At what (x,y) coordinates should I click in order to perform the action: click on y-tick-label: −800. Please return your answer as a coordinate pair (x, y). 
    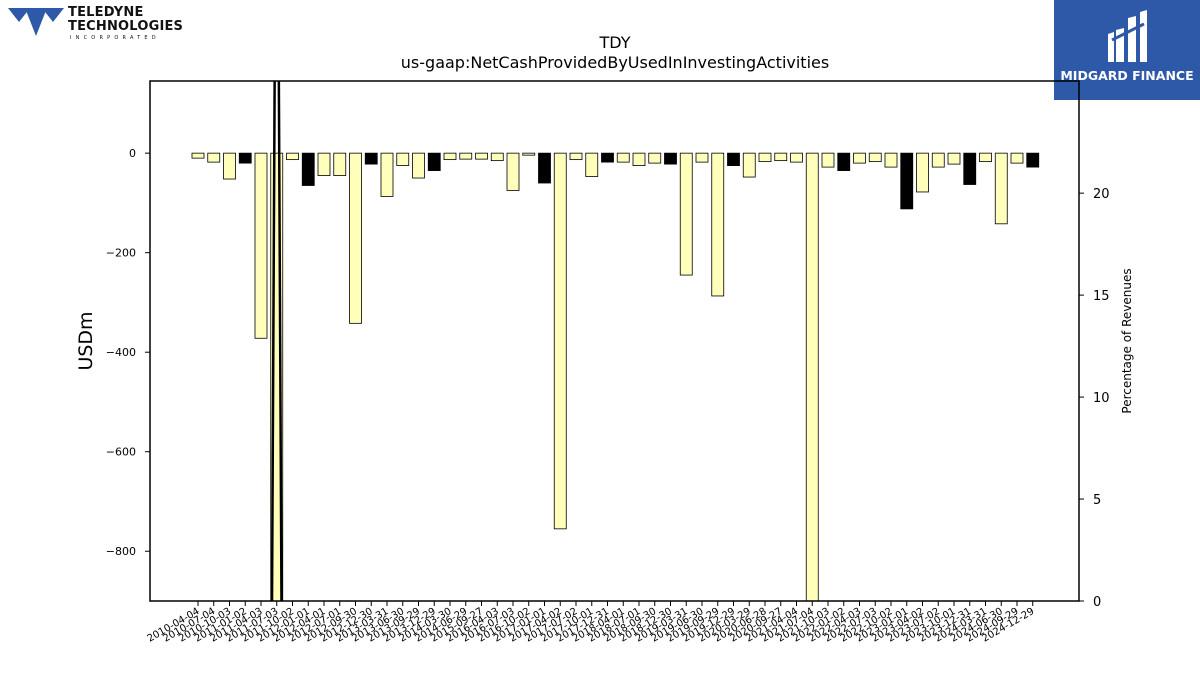
    Looking at the image, I should click on (121, 551).